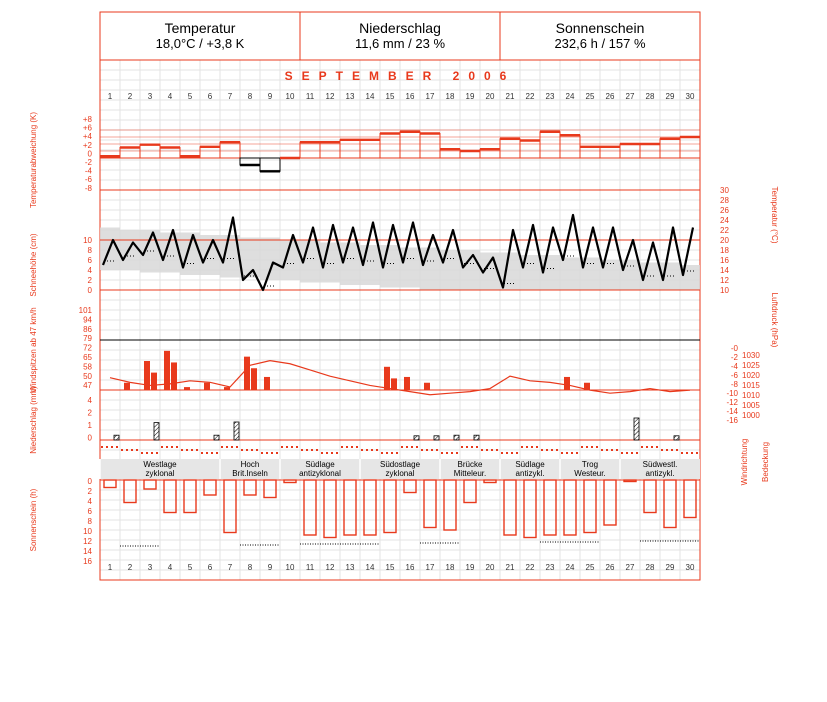 The width and height of the screenshot is (827, 702). I want to click on day-label-bottom: 10, so click(290, 567).